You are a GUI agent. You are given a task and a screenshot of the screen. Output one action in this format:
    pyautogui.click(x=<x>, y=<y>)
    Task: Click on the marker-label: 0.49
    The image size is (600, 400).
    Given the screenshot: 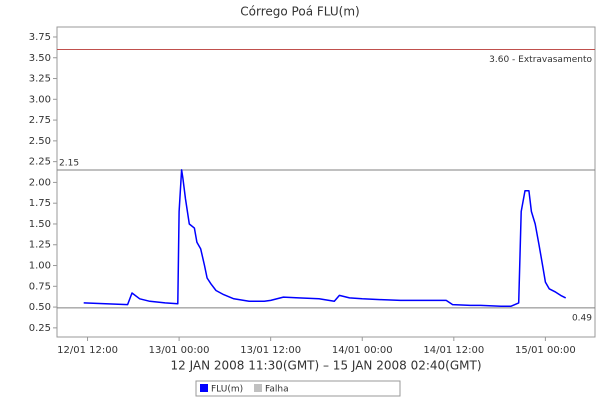 What is the action you would take?
    pyautogui.click(x=582, y=318)
    